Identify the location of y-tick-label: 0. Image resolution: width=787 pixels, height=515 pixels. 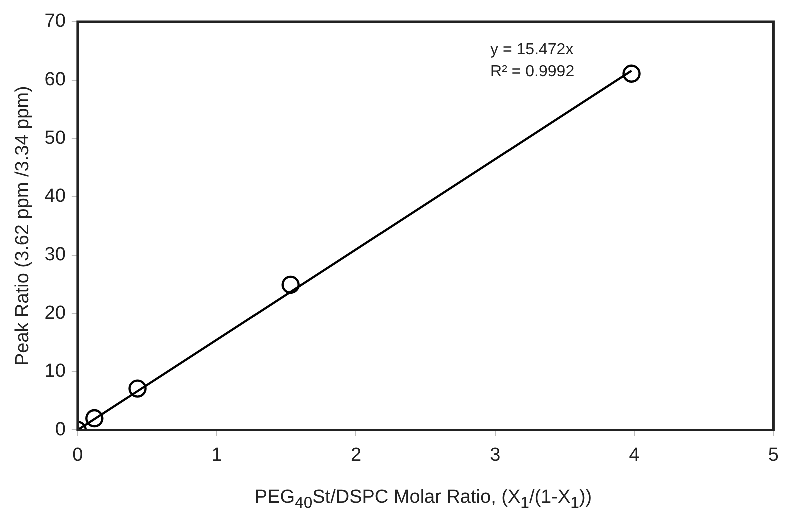
(60, 429).